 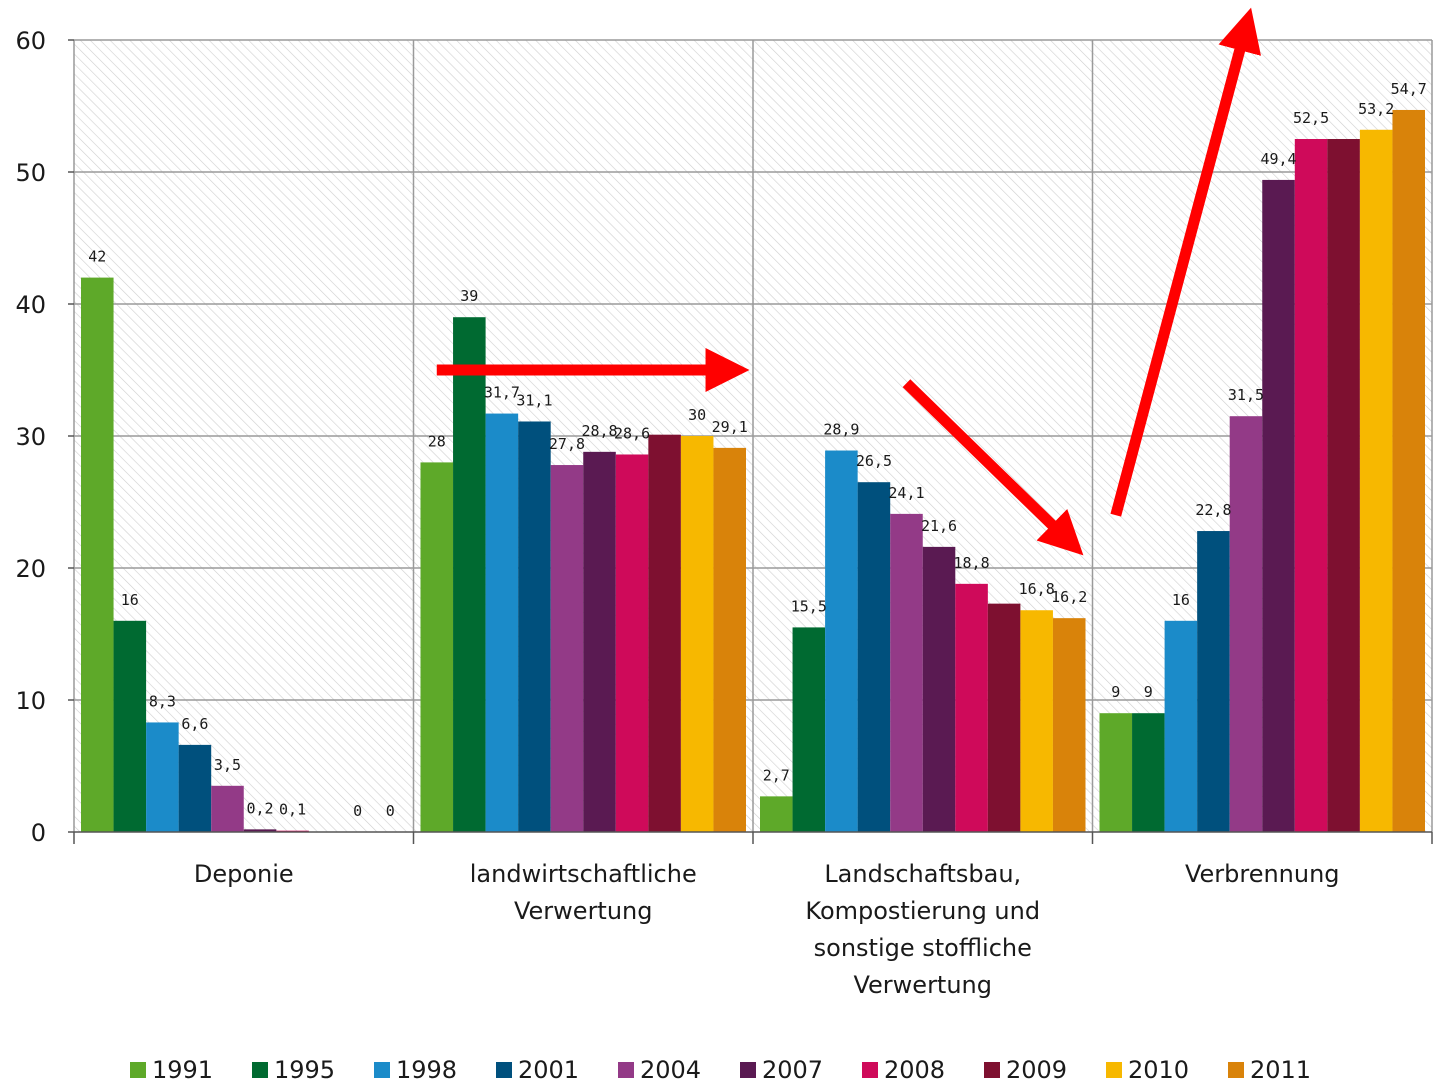 What do you see at coordinates (1376, 109) in the screenshot?
I see `data-label: 53,2` at bounding box center [1376, 109].